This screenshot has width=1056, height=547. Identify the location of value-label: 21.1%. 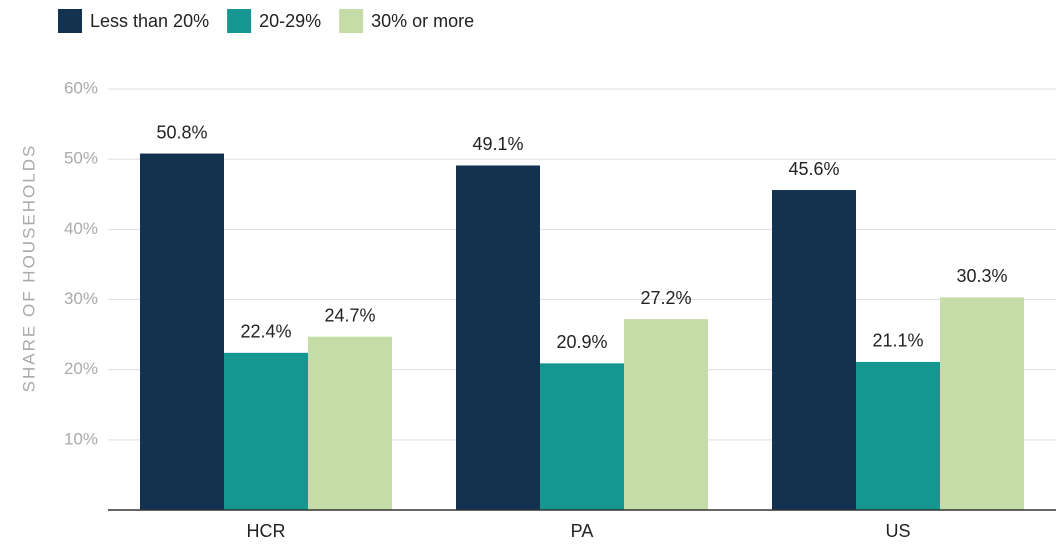
(897, 341).